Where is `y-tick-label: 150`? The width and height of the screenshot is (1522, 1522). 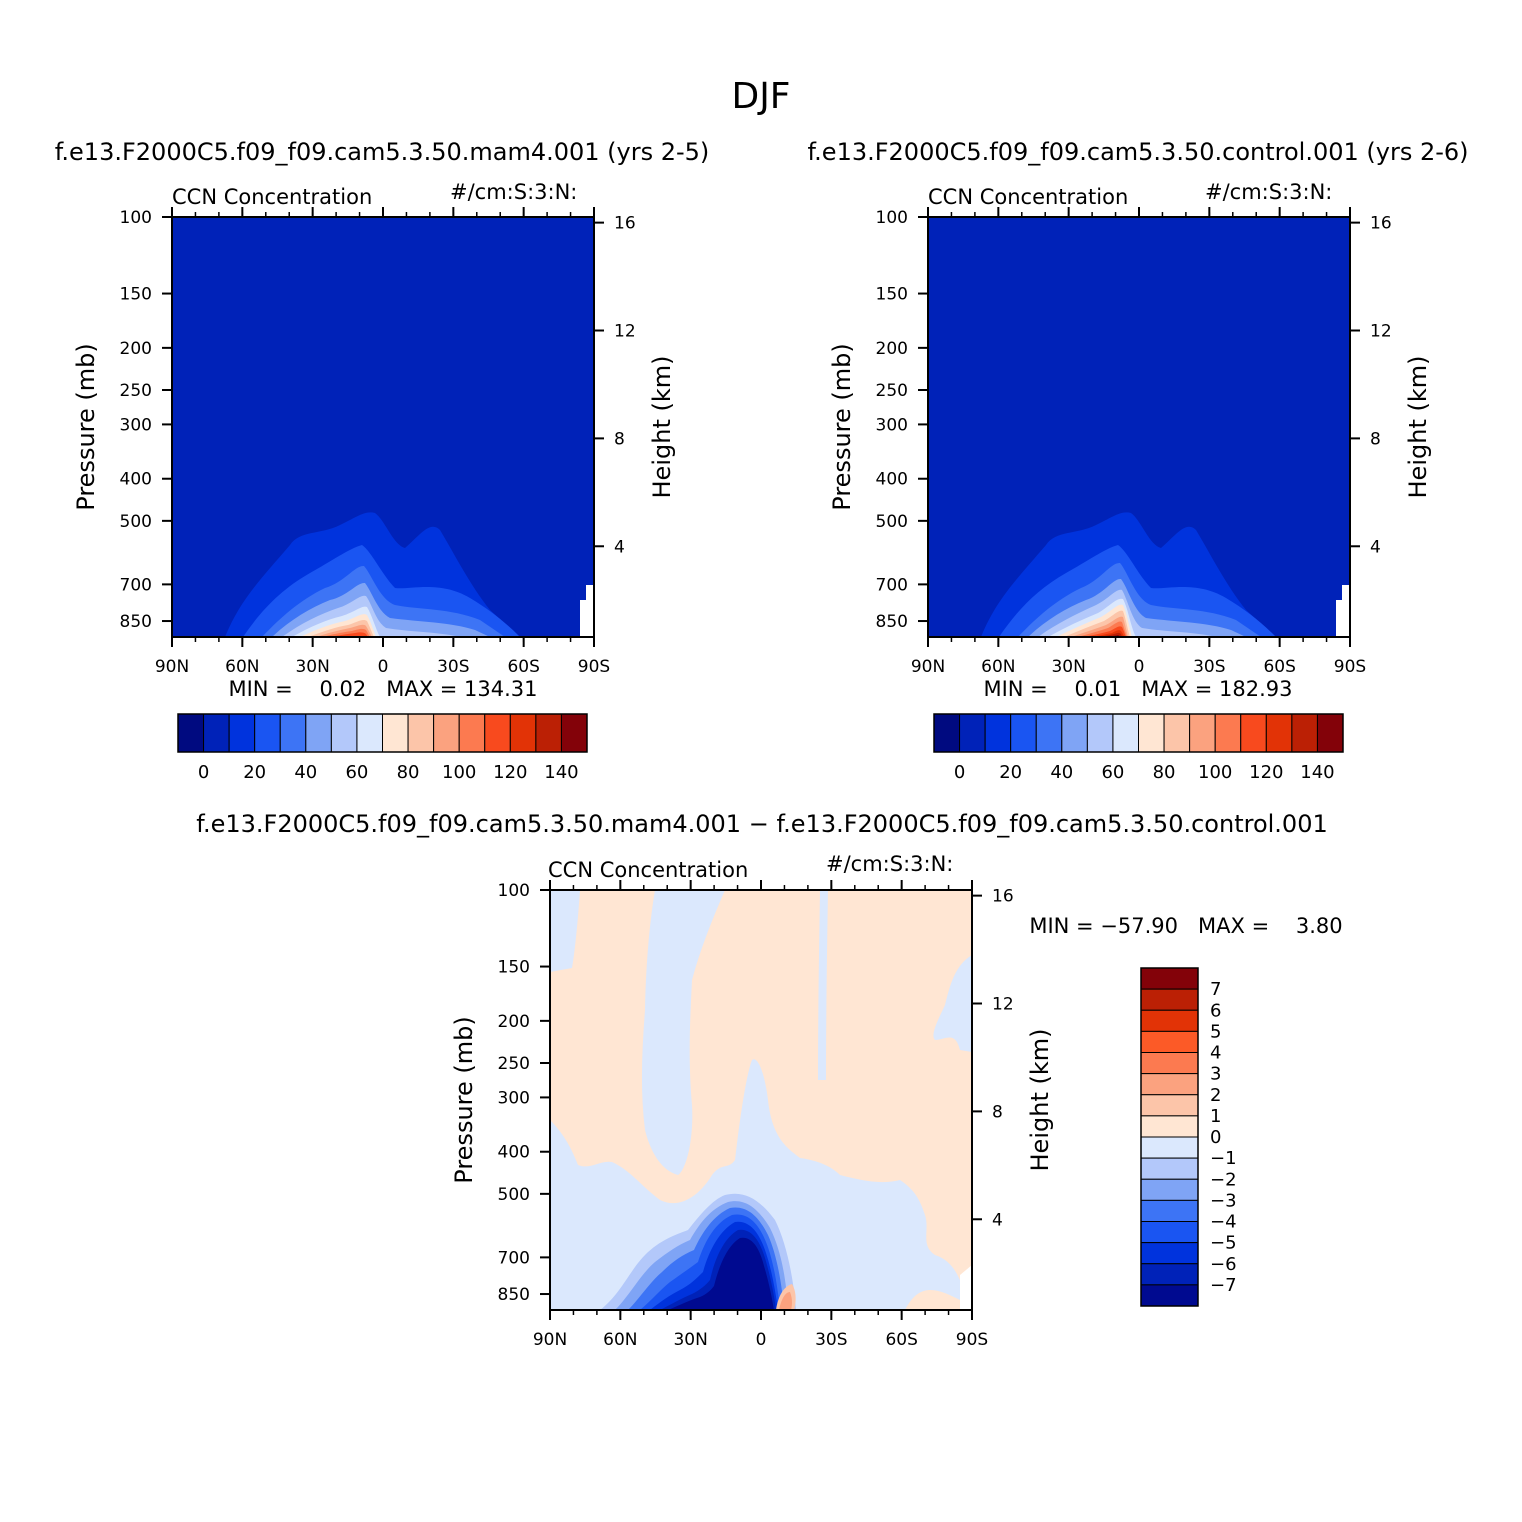 y-tick-label: 150 is located at coordinates (136, 295).